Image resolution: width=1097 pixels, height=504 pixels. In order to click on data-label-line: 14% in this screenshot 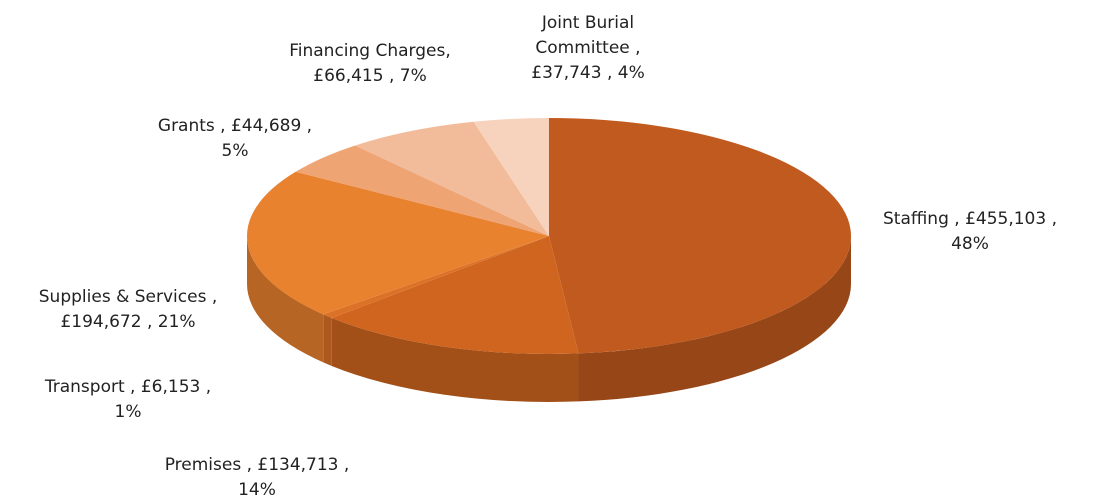, I will do `click(257, 490)`.